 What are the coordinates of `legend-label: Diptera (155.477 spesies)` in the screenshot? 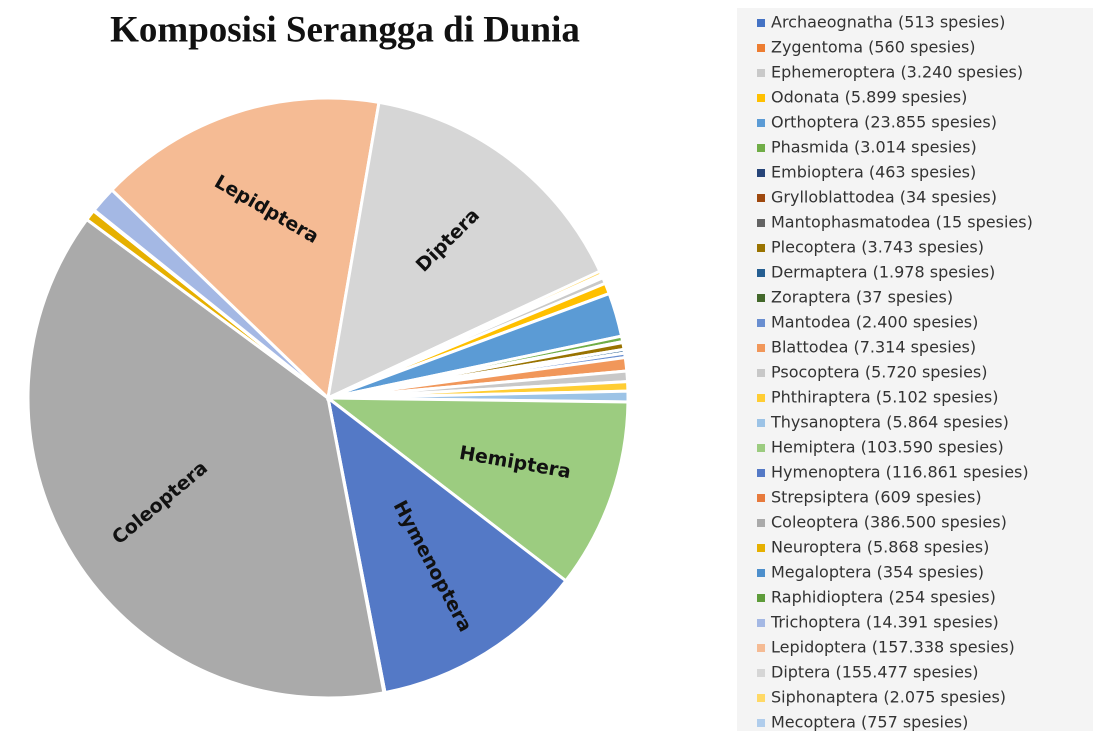 It's located at (875, 672).